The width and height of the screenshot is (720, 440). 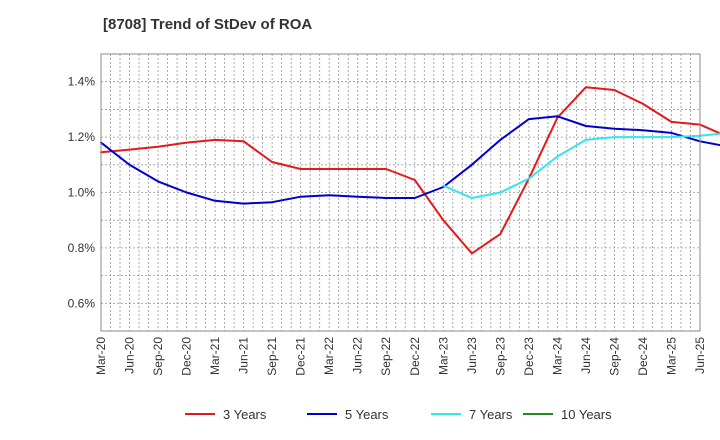 What do you see at coordinates (244, 355) in the screenshot?
I see `x-tick-label: Jun-21` at bounding box center [244, 355].